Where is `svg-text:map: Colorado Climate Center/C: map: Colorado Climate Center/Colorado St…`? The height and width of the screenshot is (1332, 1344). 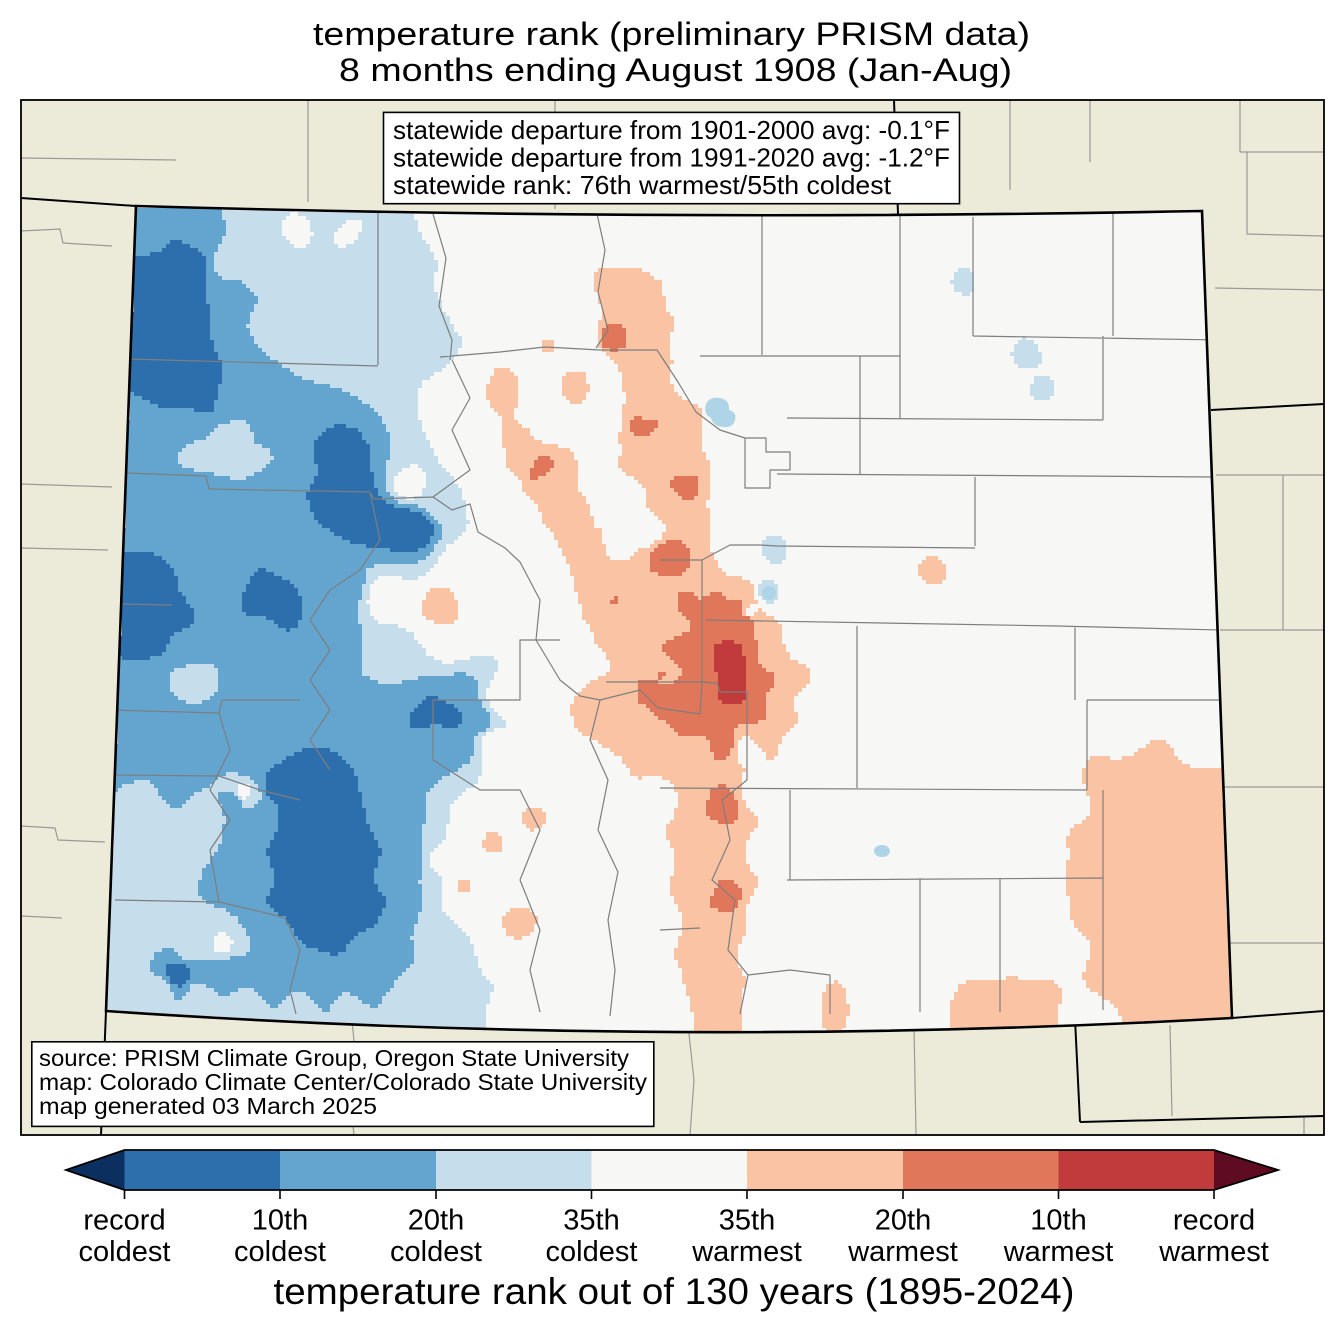
svg-text:map: Colorado Climate Center/C: map: Colorado Climate Center/Colorado St… is located at coordinates (343, 1082).